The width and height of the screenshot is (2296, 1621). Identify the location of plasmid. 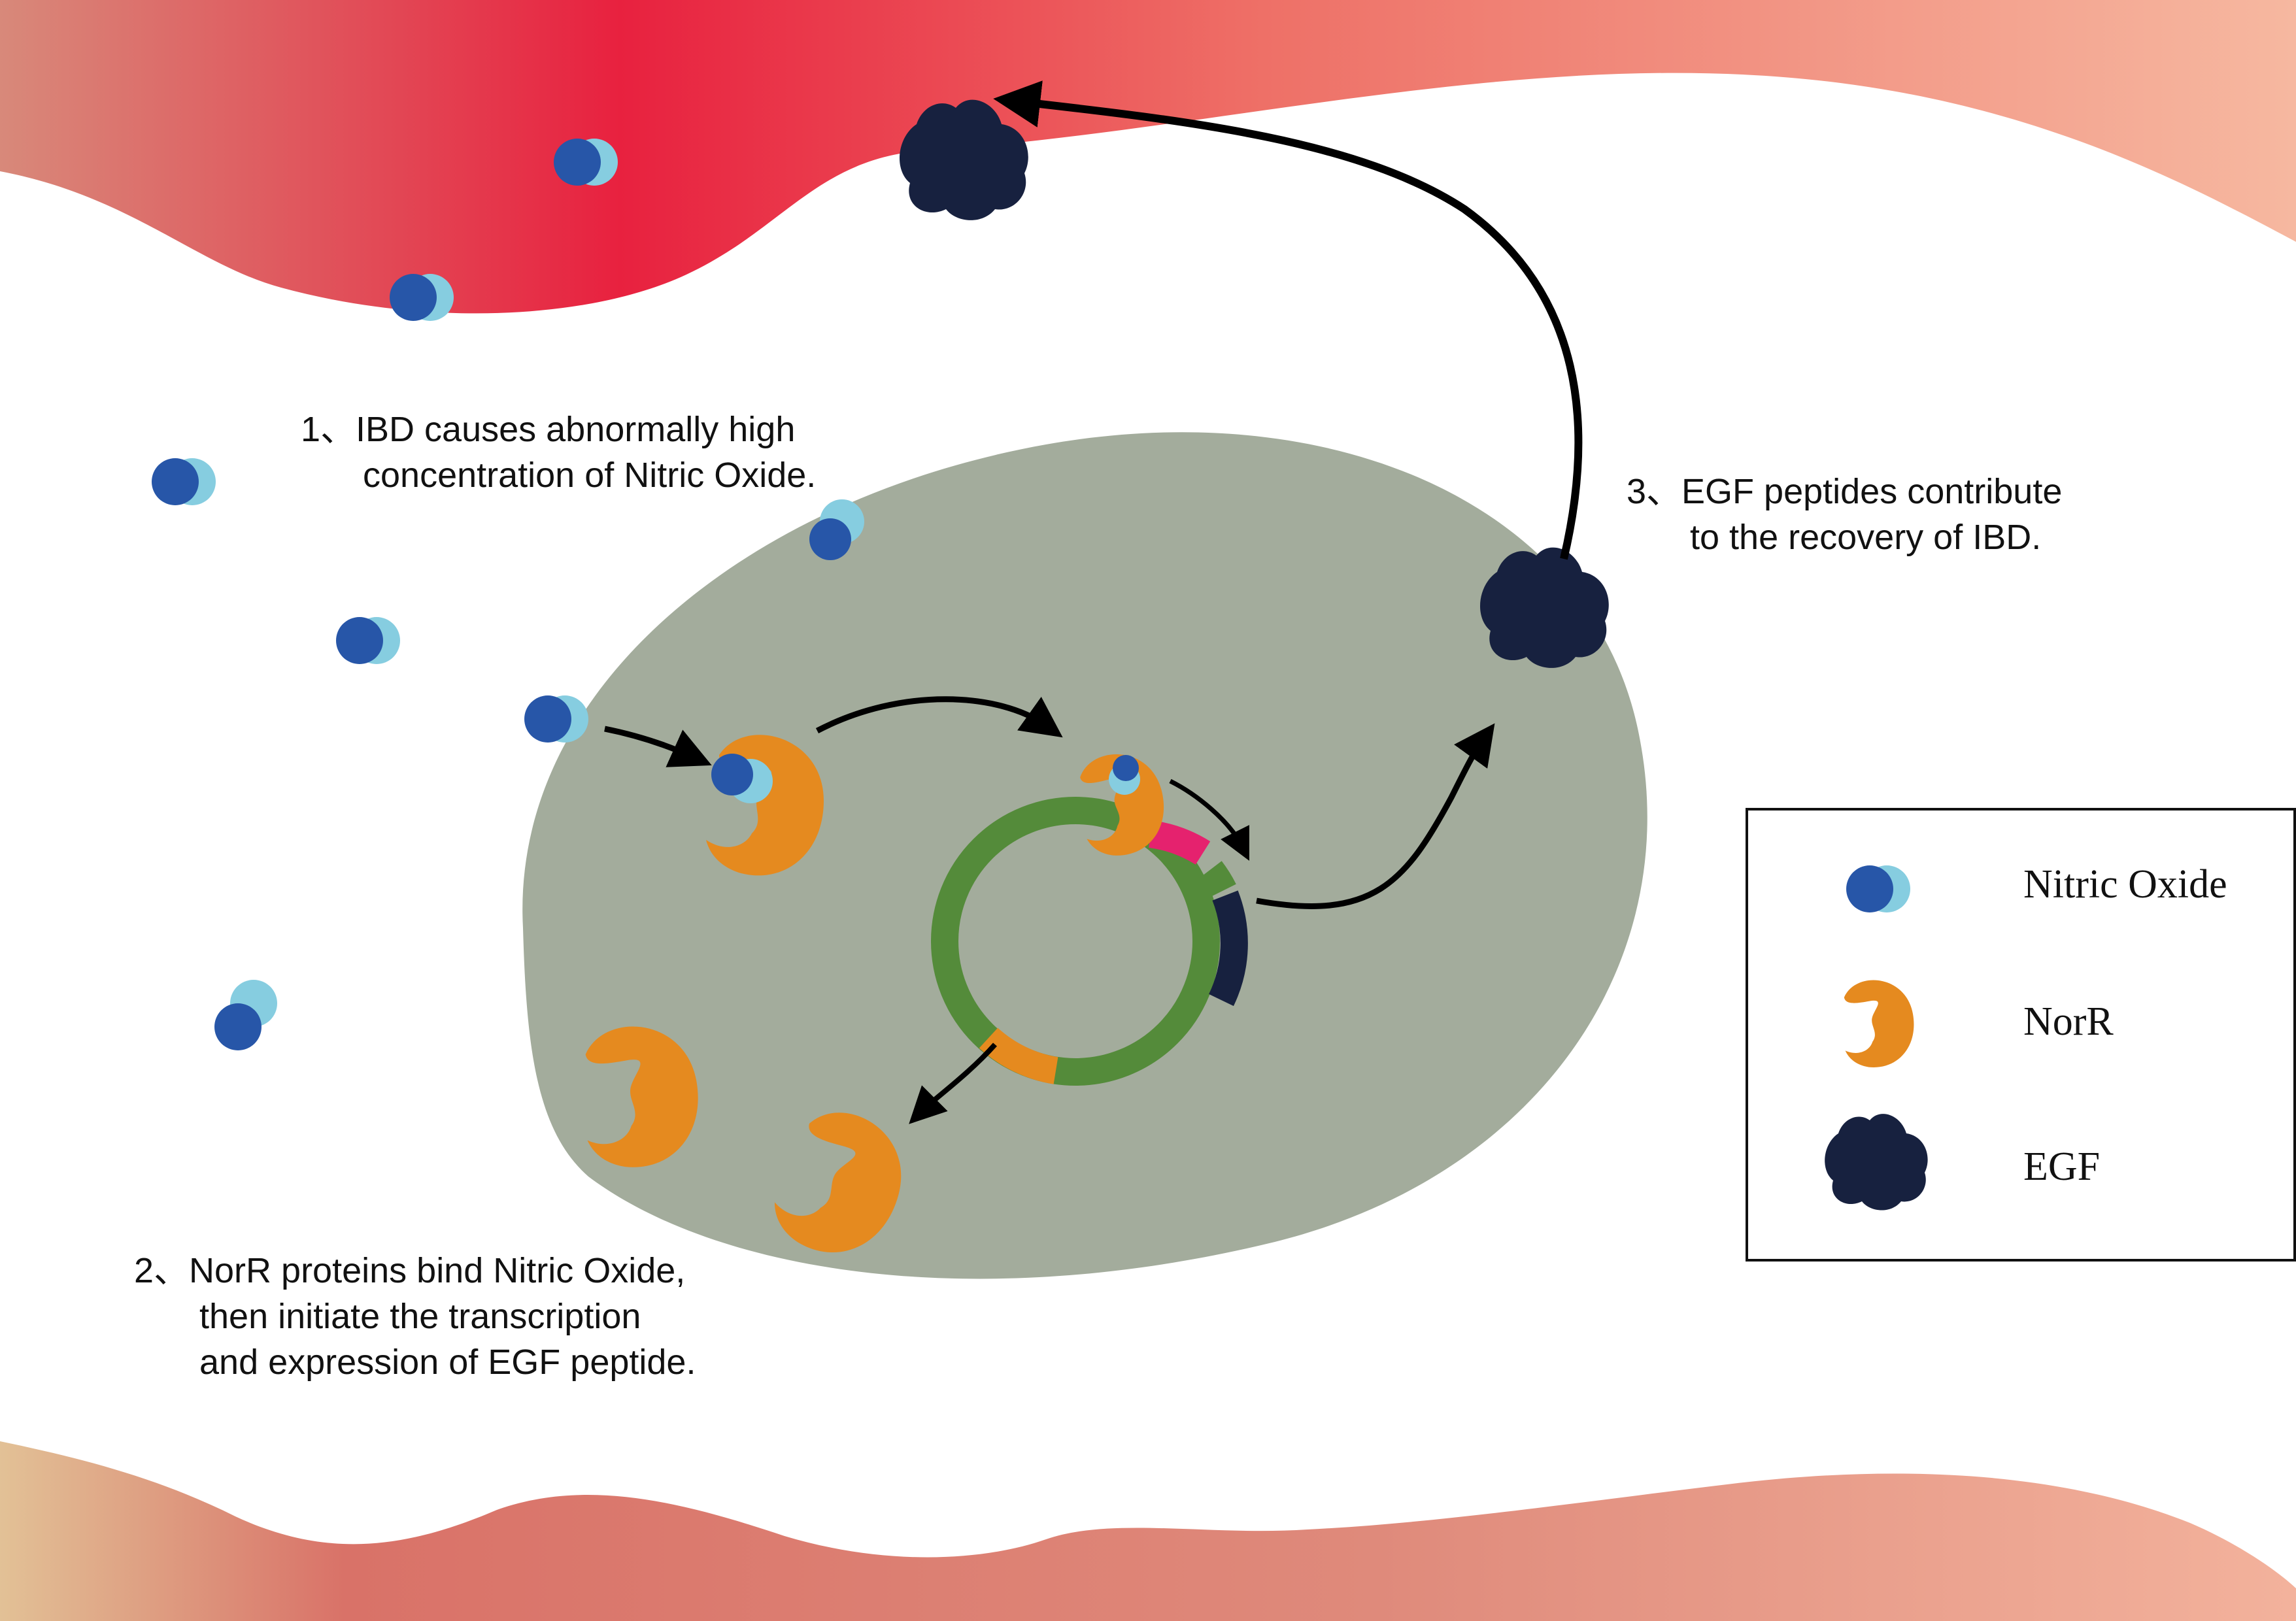
(1090, 941).